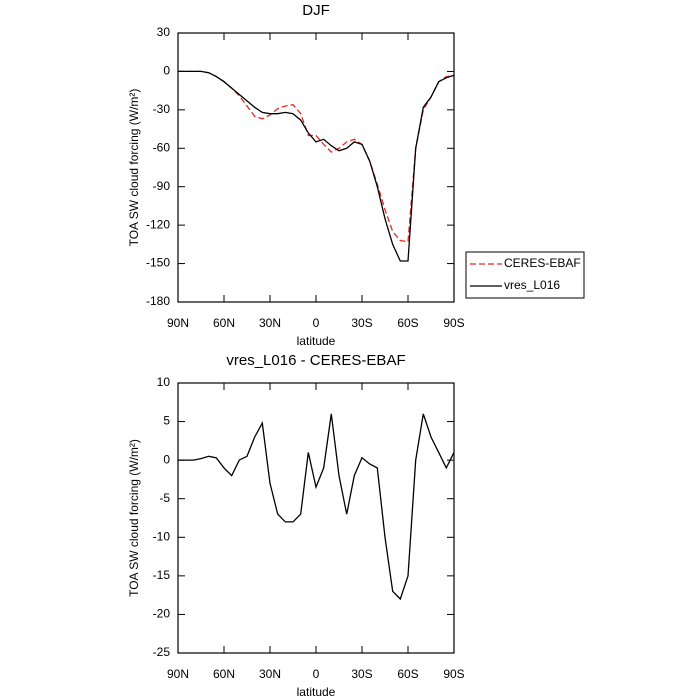 The image size is (700, 700). What do you see at coordinates (162, 186) in the screenshot?
I see `y-tick-label: -90` at bounding box center [162, 186].